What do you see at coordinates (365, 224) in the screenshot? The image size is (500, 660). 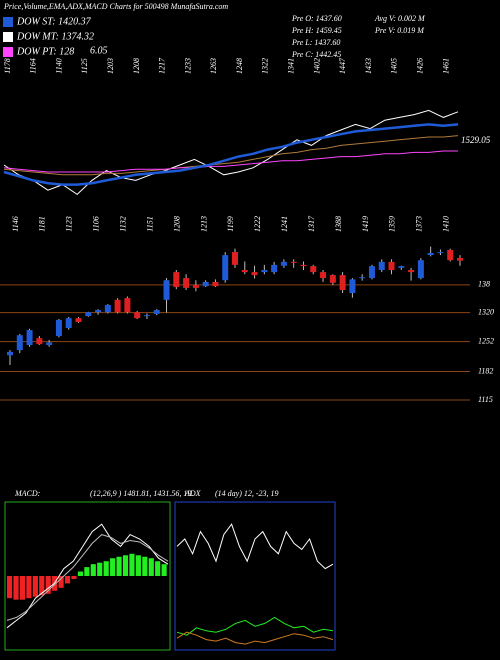 I see `top-label: 1419` at bounding box center [365, 224].